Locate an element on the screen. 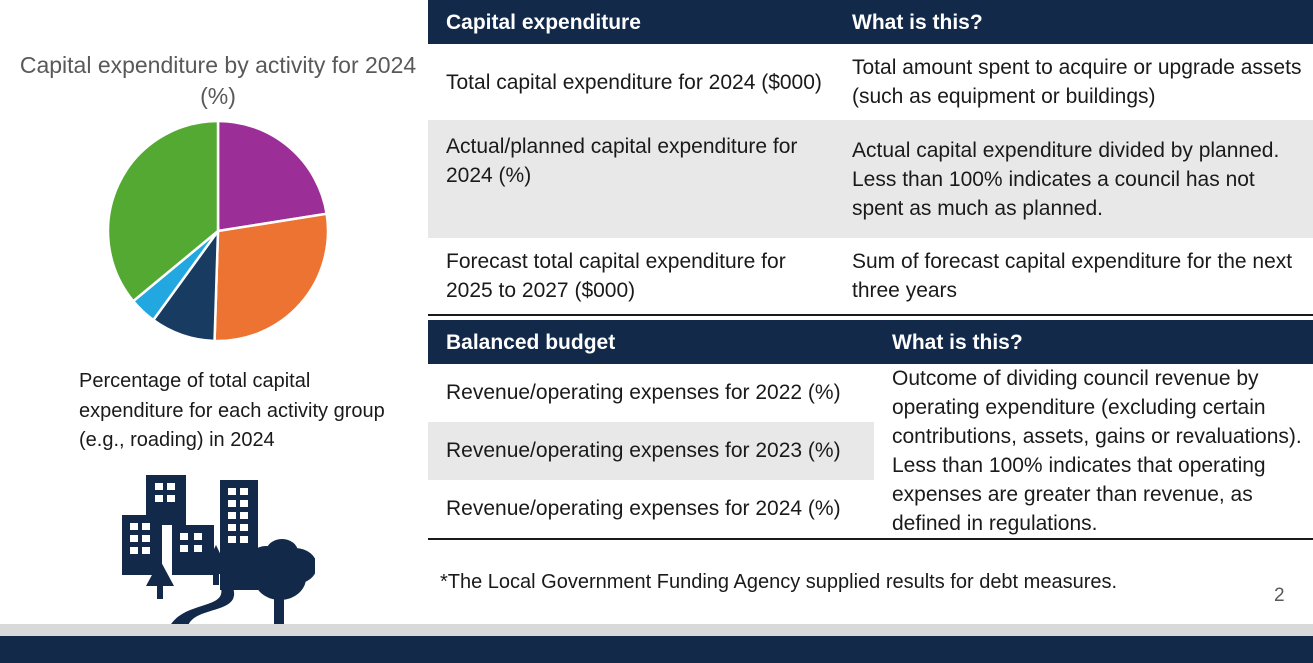 Image resolution: width=1313 pixels, height=663 pixels. metric-cell: Revenue/operating expenses for 2022 (%) is located at coordinates (643, 393).